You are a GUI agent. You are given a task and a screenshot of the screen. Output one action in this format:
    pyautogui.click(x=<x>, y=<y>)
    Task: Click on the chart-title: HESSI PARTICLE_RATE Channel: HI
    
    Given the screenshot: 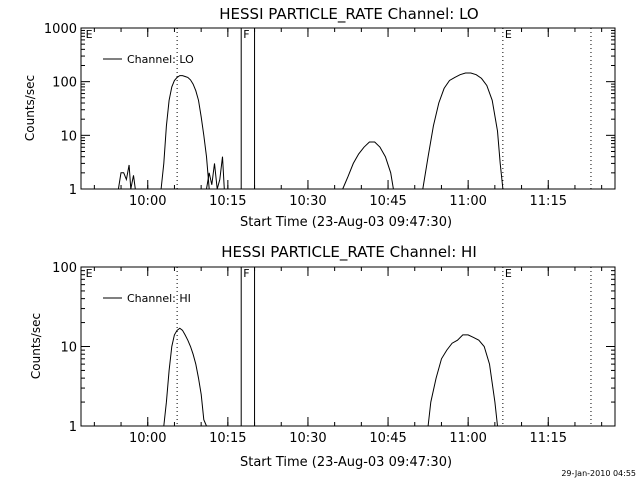 What is the action you would take?
    pyautogui.click(x=349, y=252)
    